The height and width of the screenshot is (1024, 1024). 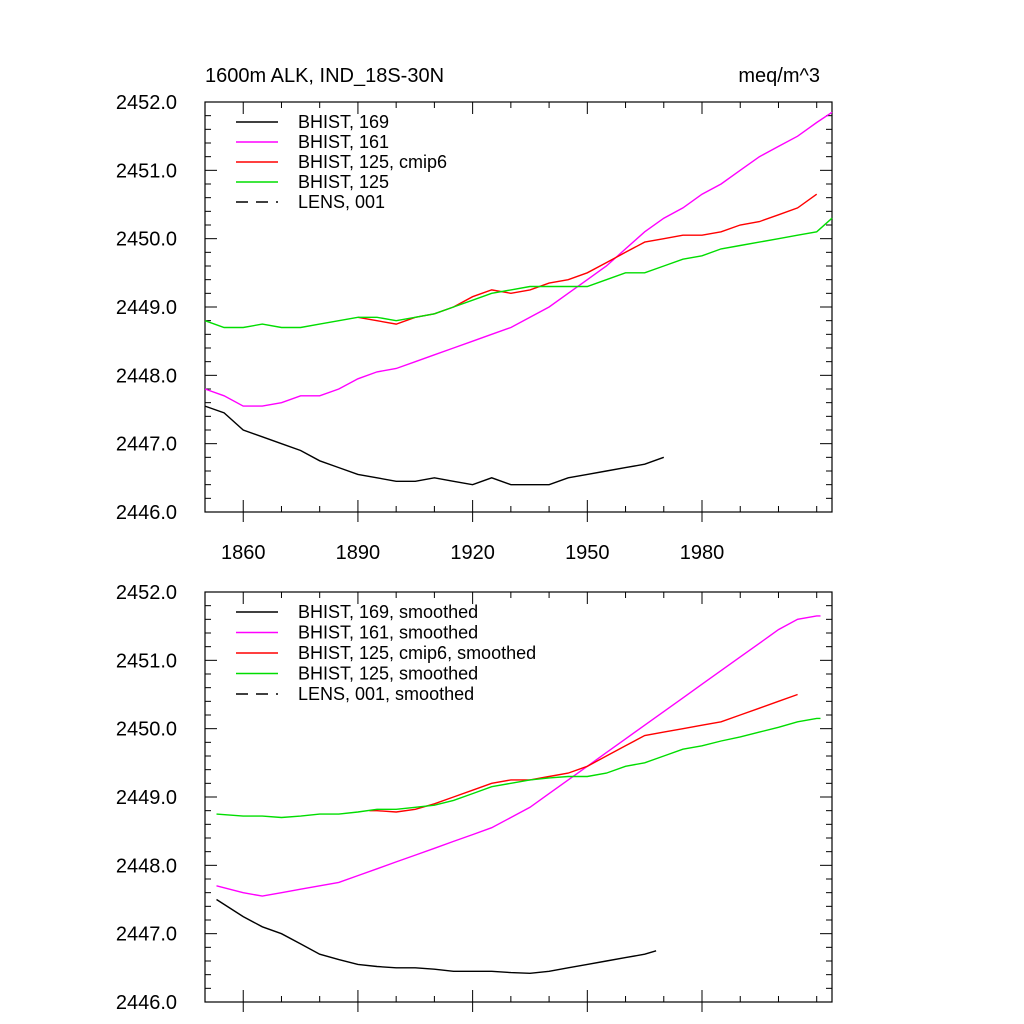 What do you see at coordinates (358, 553) in the screenshot?
I see `x-tick-label: 1890` at bounding box center [358, 553].